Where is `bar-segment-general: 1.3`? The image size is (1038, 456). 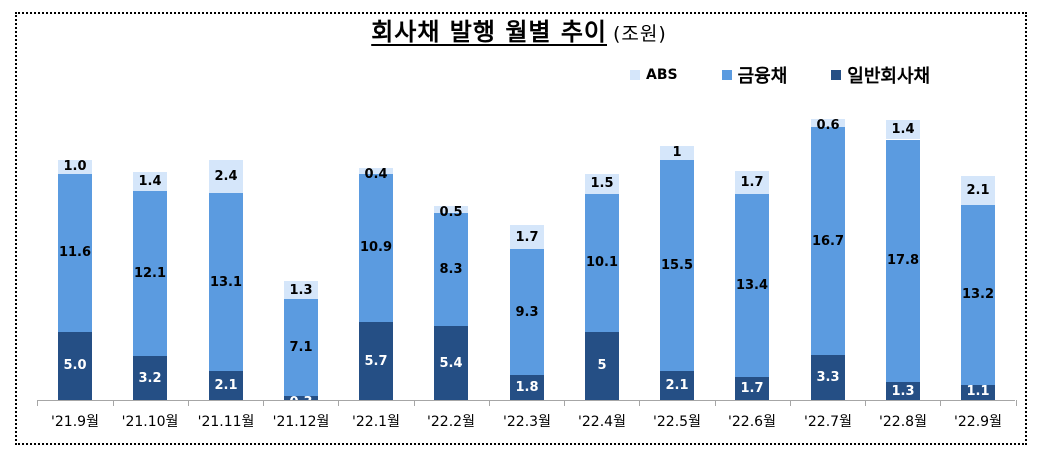
bar-segment-general: 1.3 is located at coordinates (903, 391).